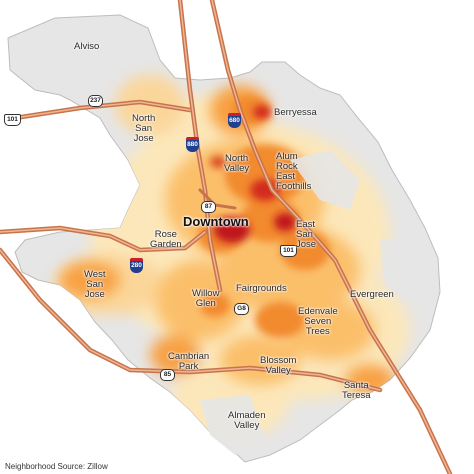  Describe the element at coordinates (356, 390) in the screenshot. I see `label-santa-teresa: Santa Teresa` at that location.